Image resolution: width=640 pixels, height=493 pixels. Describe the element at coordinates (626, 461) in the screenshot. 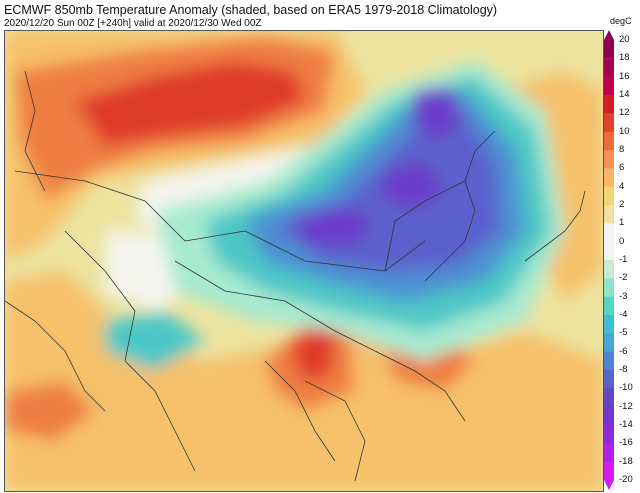

I see `colorbar-tick-label: -18` at that location.